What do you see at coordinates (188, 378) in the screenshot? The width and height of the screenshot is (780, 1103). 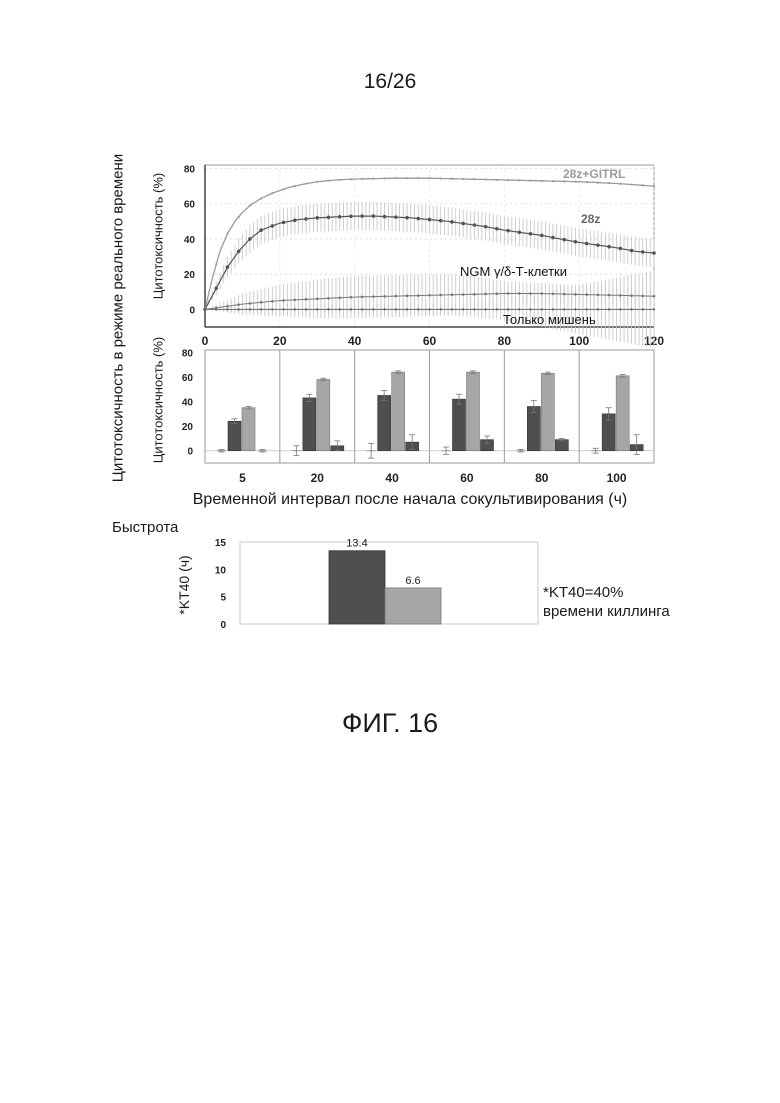 I see `bar-chart-y-tick-label: 60` at bounding box center [188, 378].